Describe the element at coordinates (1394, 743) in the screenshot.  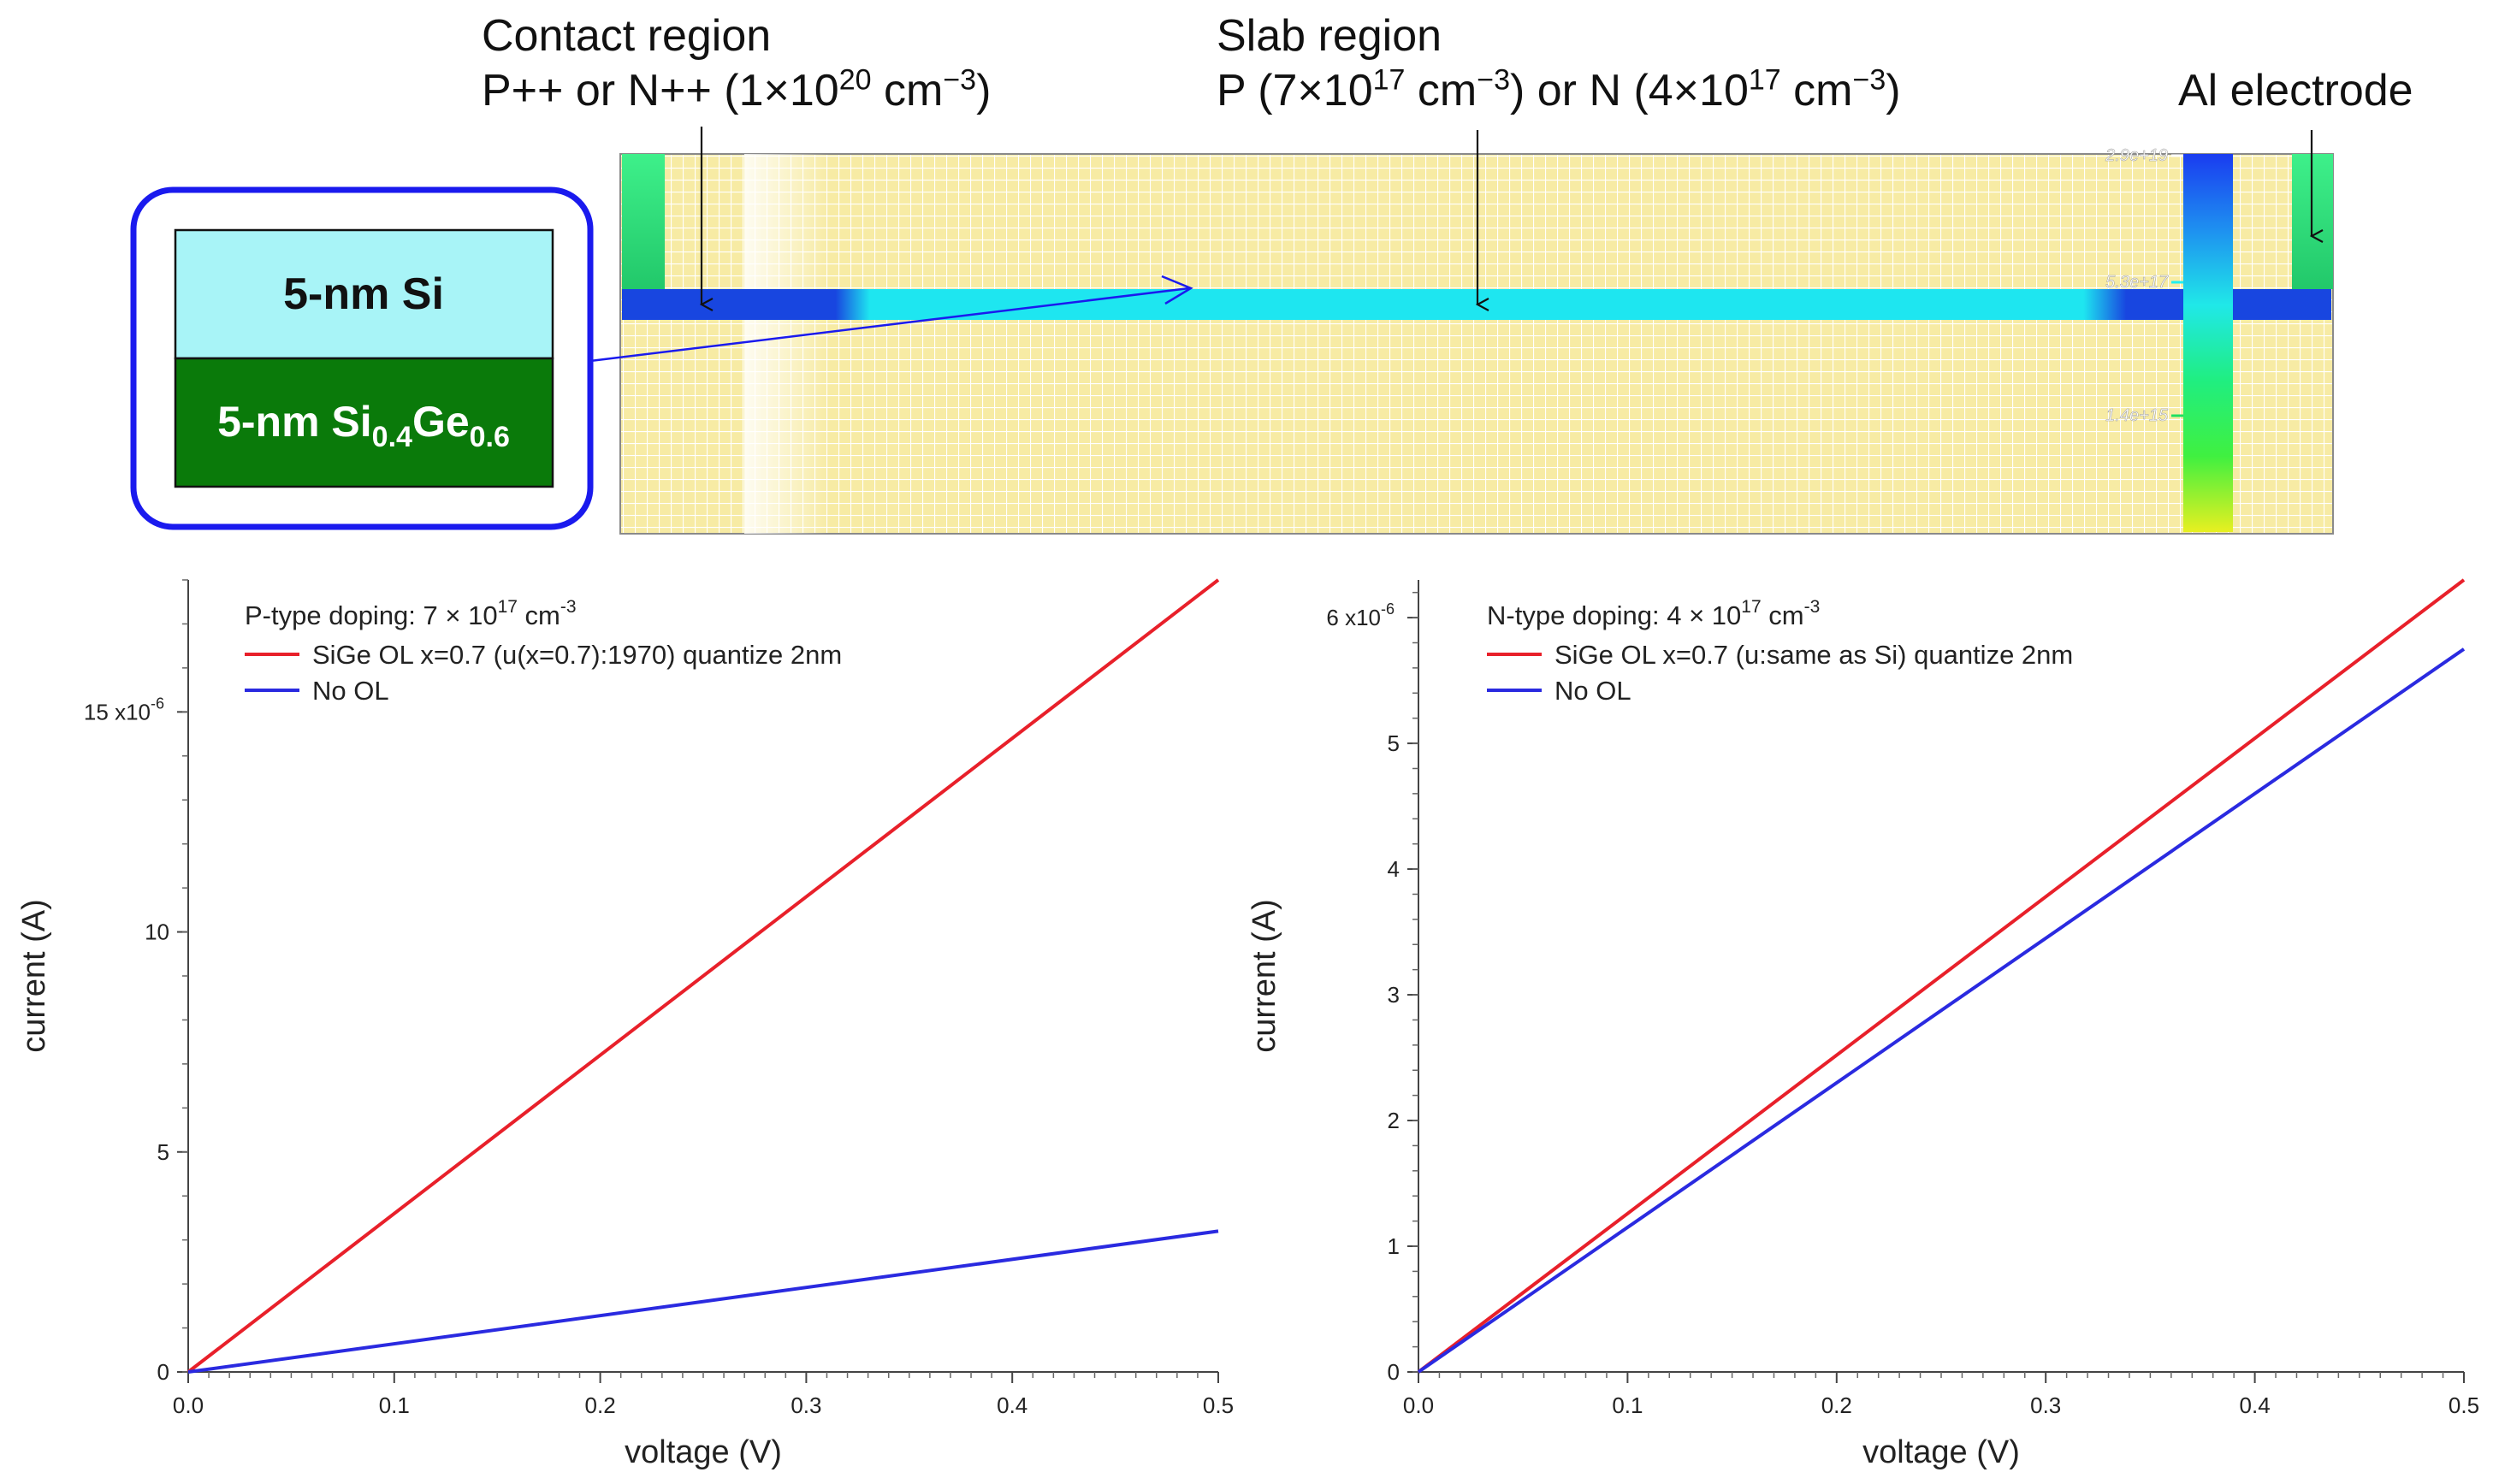
I see `n-y-tick-label: 5` at that location.